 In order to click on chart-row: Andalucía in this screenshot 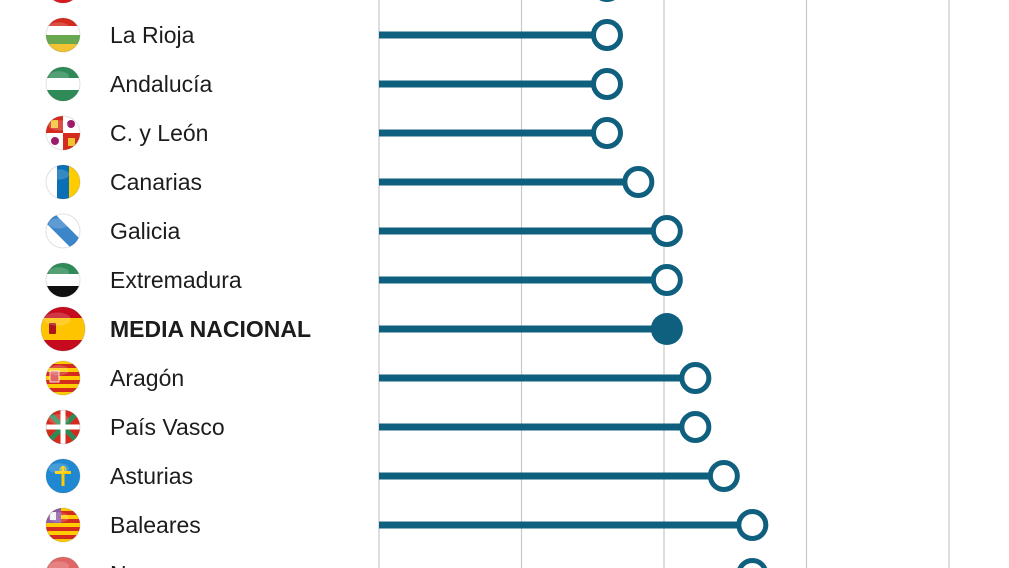, I will do `click(334, 84)`.